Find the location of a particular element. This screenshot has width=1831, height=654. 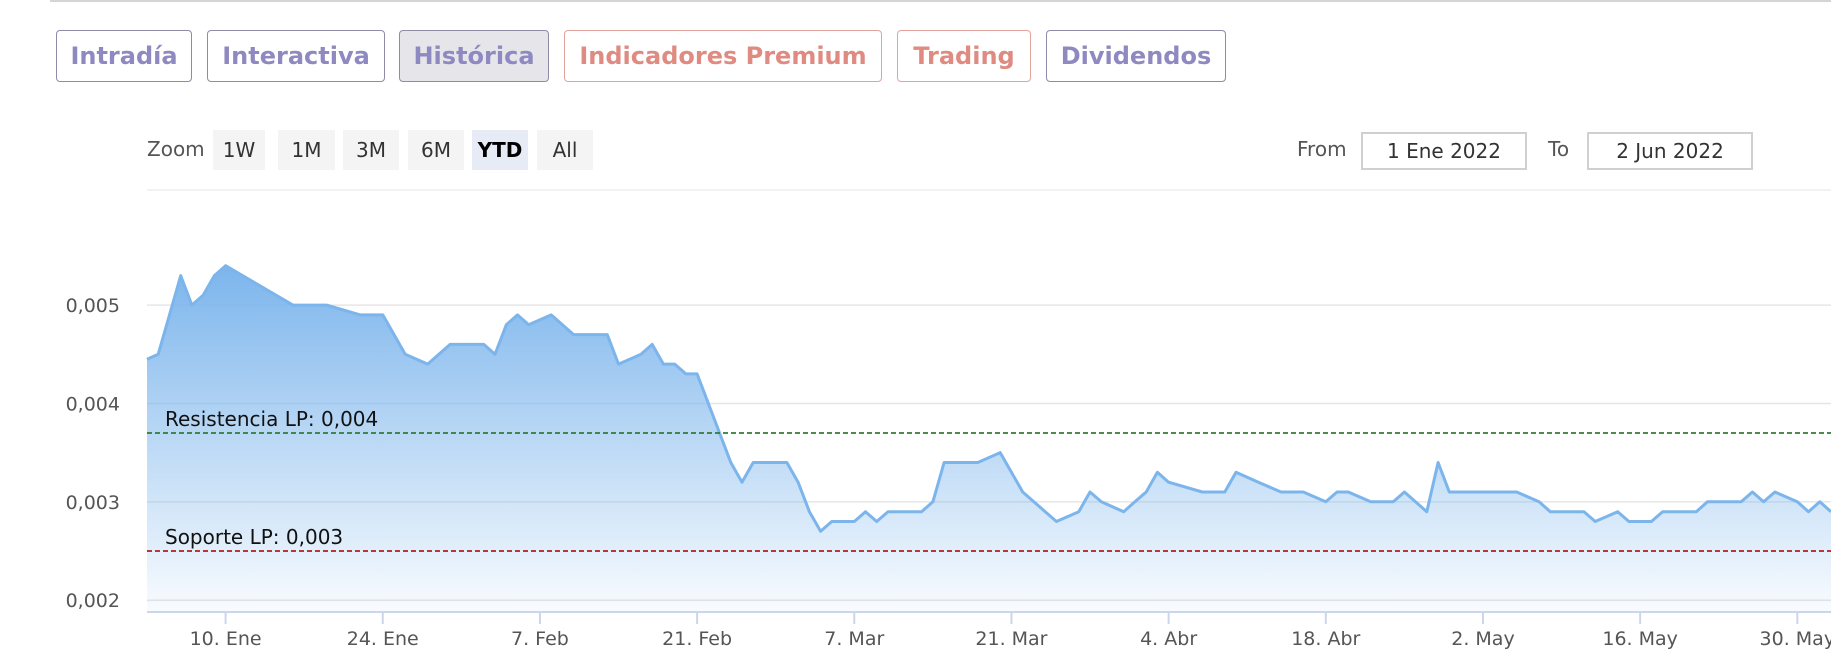

zoom-3m-button: 3M is located at coordinates (371, 150).